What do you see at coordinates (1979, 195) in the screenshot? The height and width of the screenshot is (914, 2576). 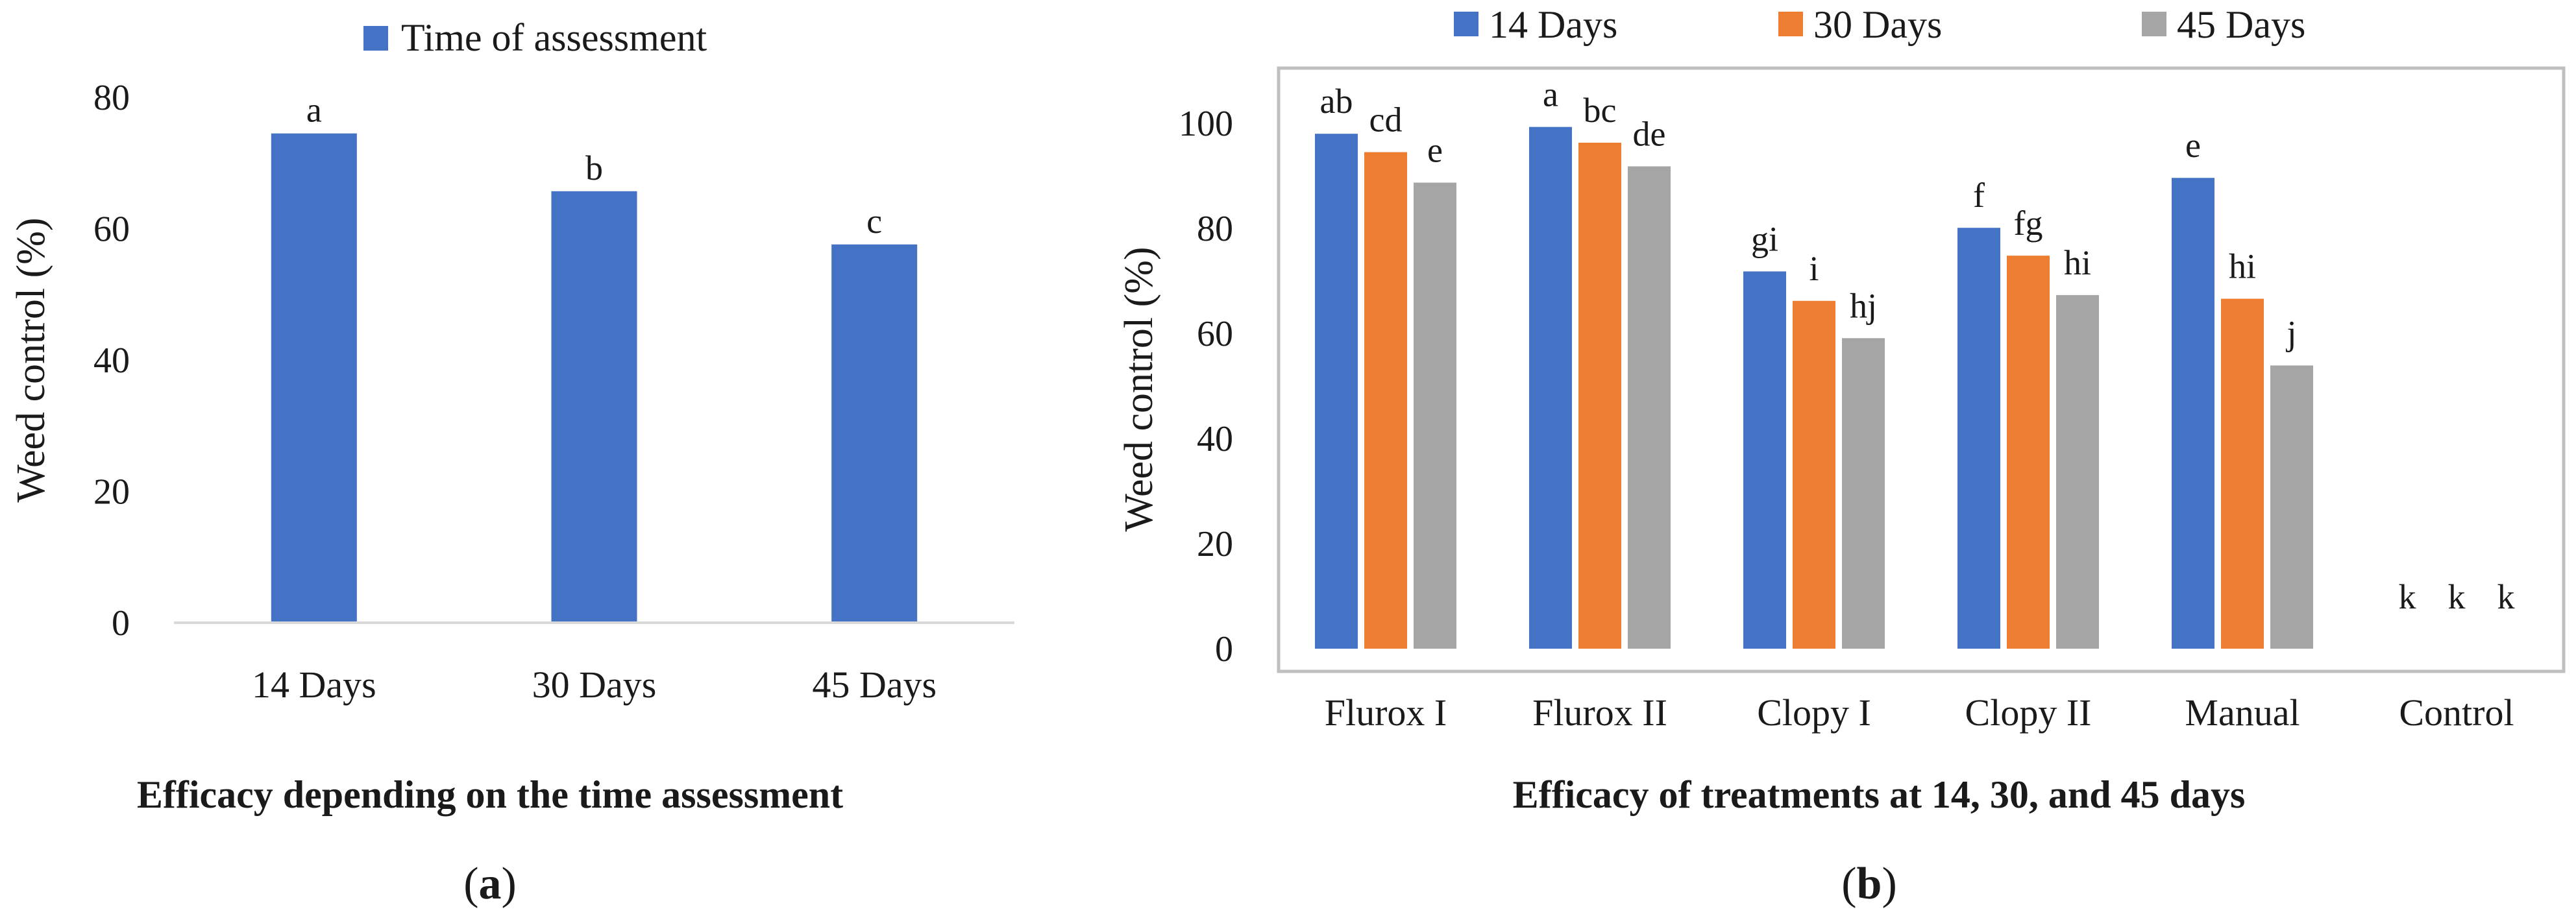 I see `data-label-b-clopy-ii-14-days: f` at bounding box center [1979, 195].